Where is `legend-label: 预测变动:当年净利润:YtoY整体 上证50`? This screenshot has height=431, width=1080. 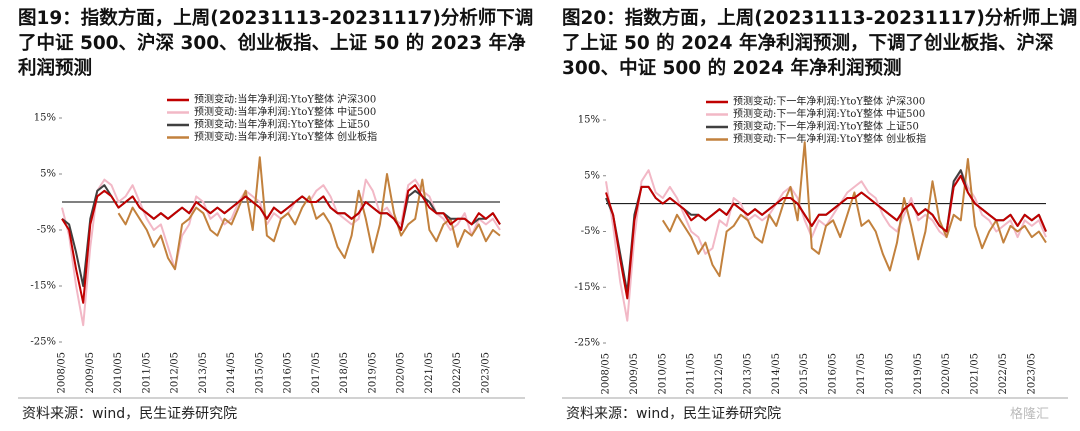
legend-label: 预测变动:当年净利润:YtoY整体 上证50 is located at coordinates (282, 124).